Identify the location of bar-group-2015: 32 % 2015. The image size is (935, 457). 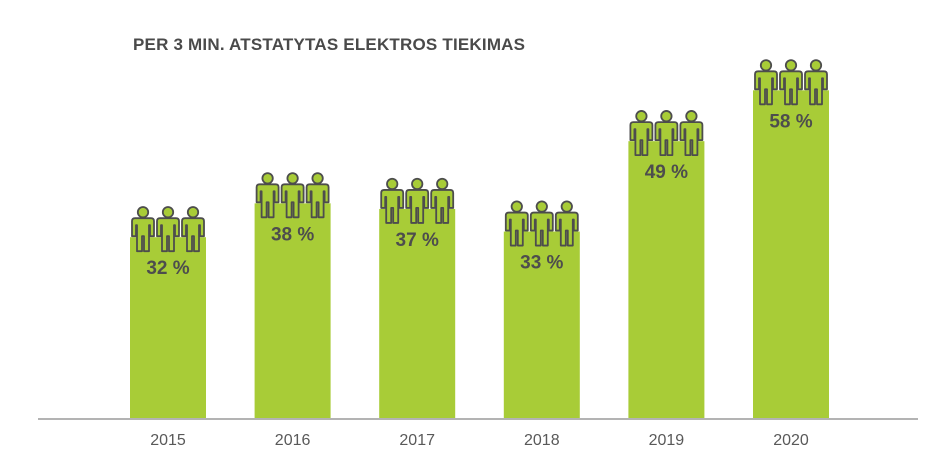
(168, 327).